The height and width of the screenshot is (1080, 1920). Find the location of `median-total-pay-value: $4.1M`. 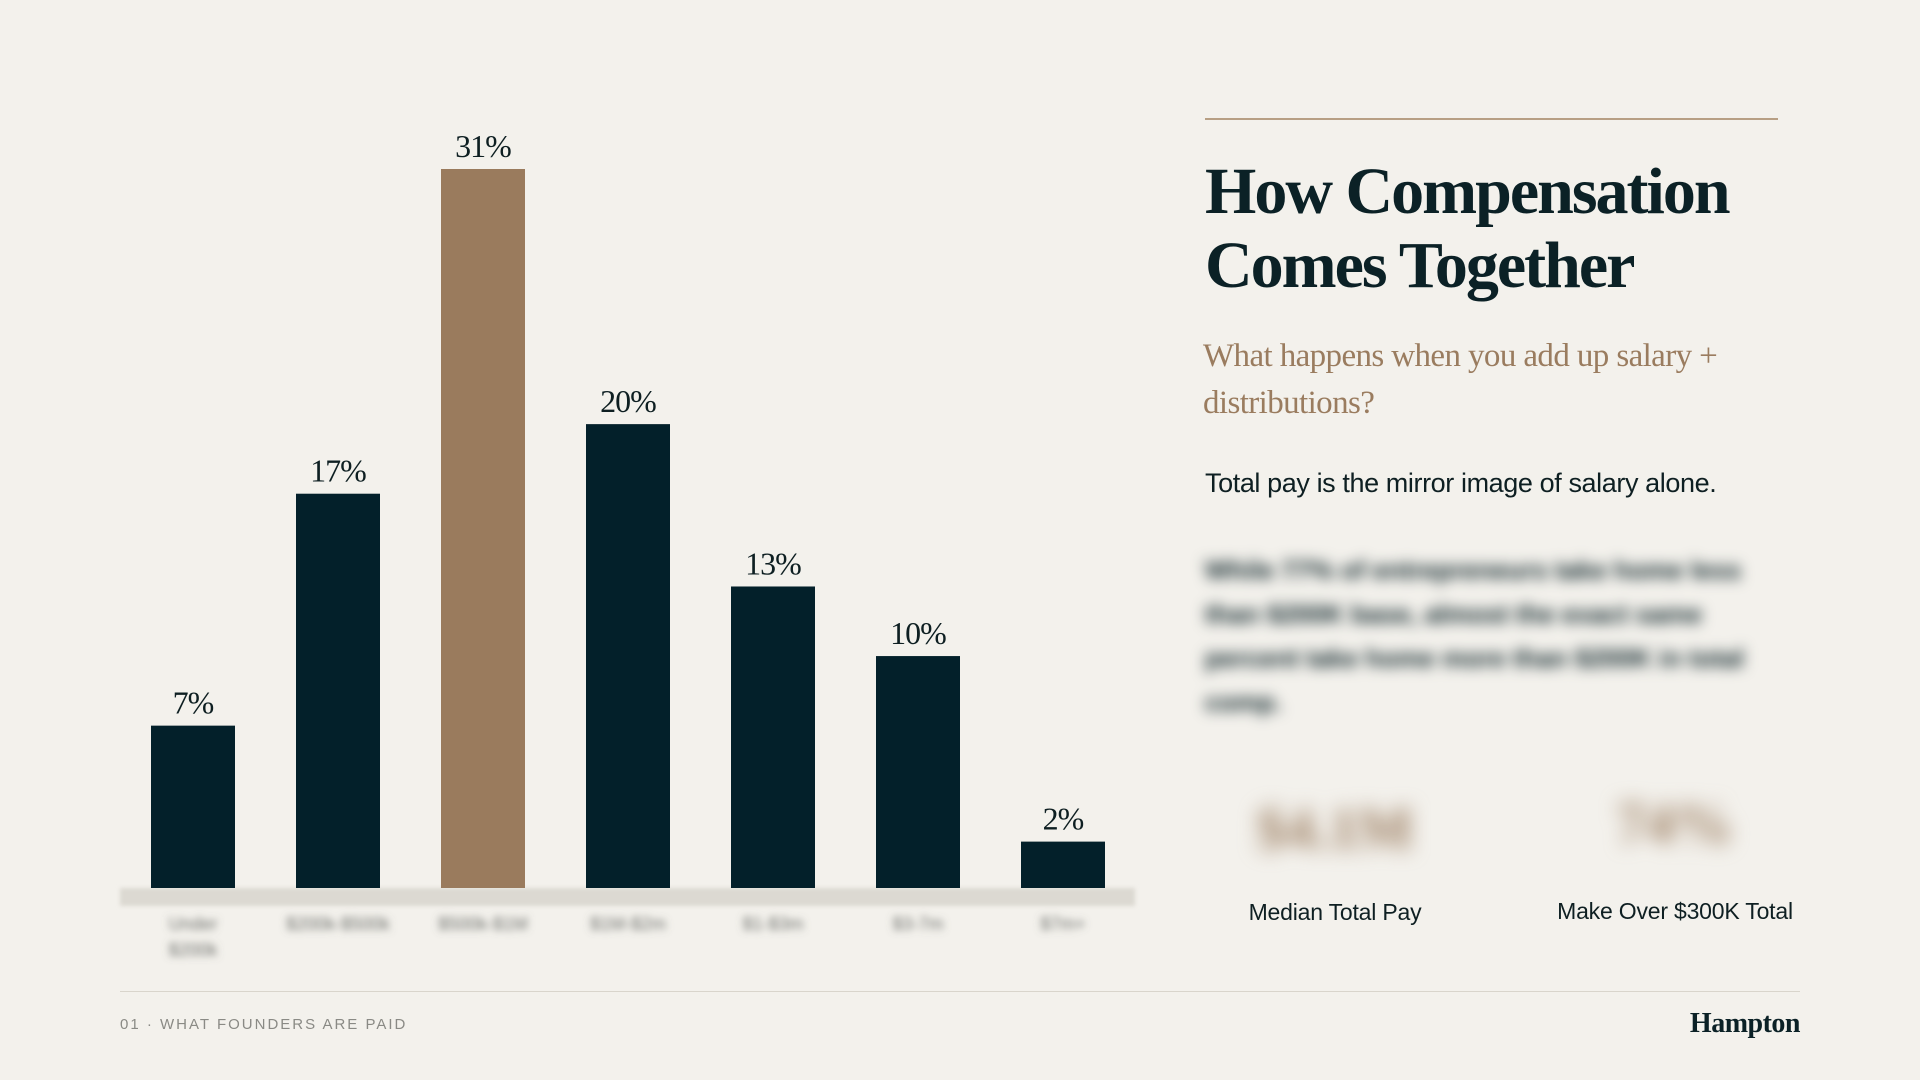

median-total-pay-value: $4.1M is located at coordinates (1335, 828).